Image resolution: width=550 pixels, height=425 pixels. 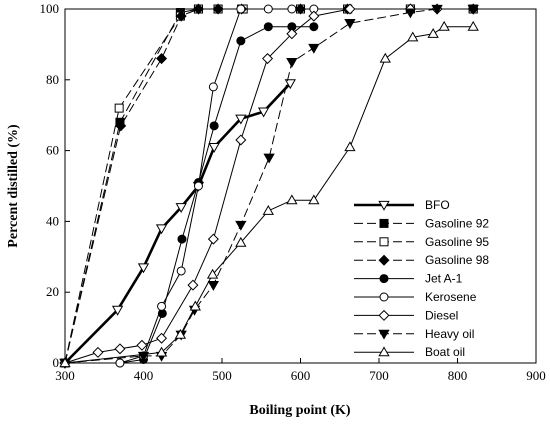 What do you see at coordinates (56, 362) in the screenshot?
I see `y-tick-label: 0` at bounding box center [56, 362].